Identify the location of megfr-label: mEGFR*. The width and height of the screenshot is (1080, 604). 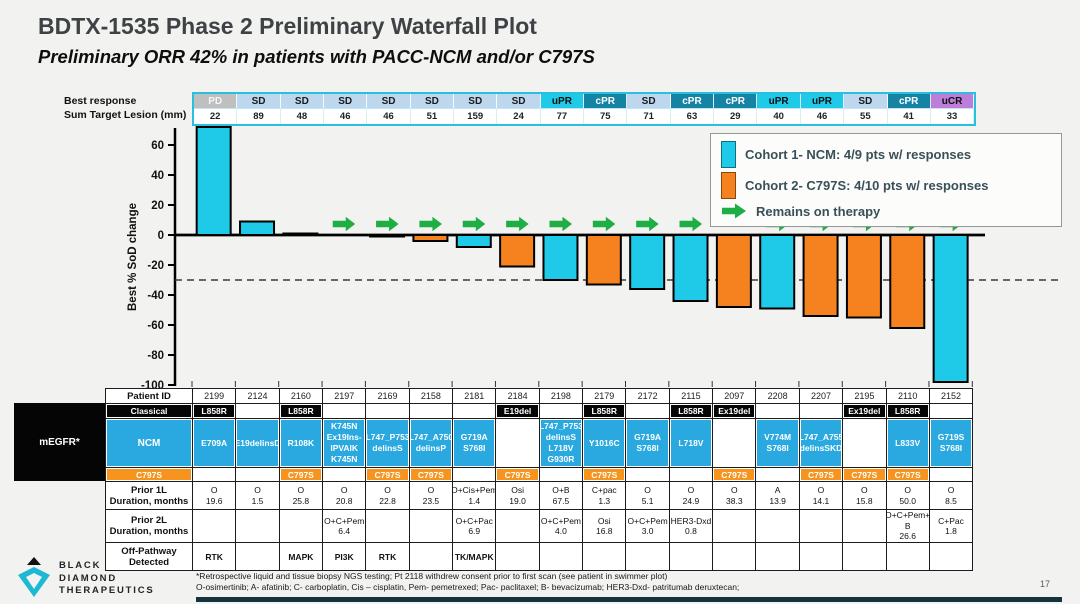
(59, 442).